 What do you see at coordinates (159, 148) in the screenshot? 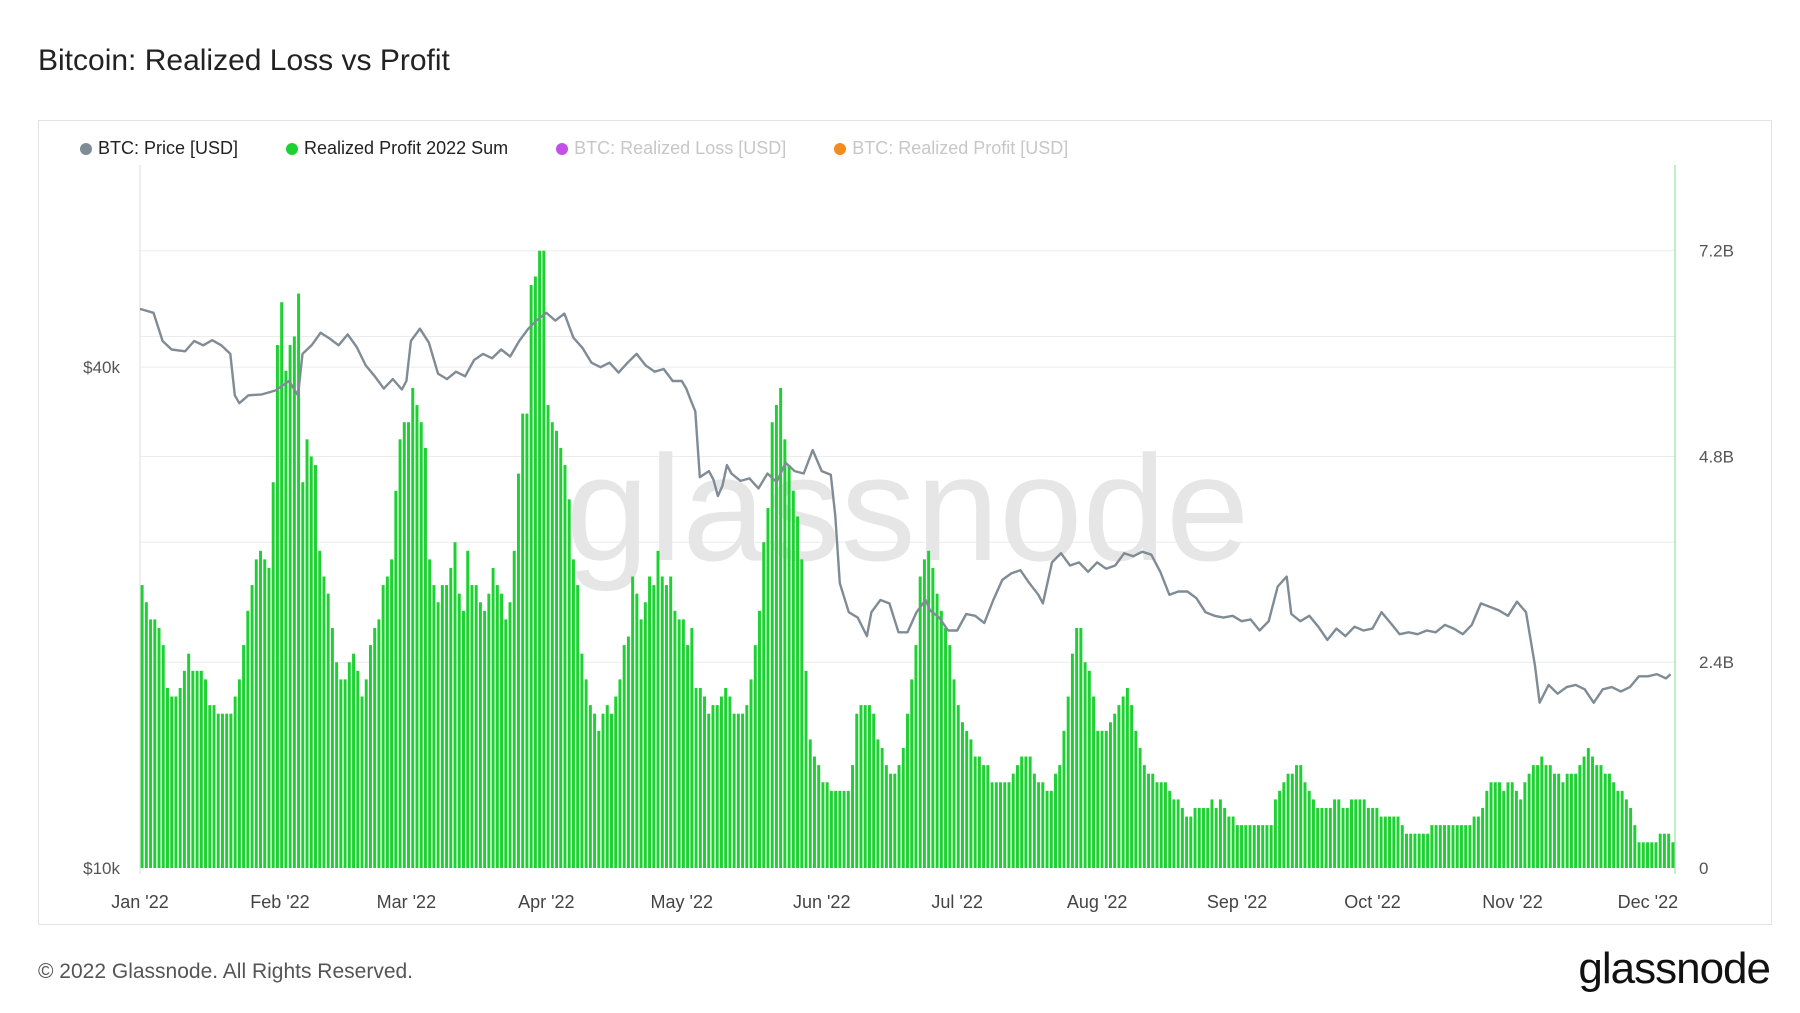
I see `legend-item-price: BTC: Price [USD]` at bounding box center [159, 148].